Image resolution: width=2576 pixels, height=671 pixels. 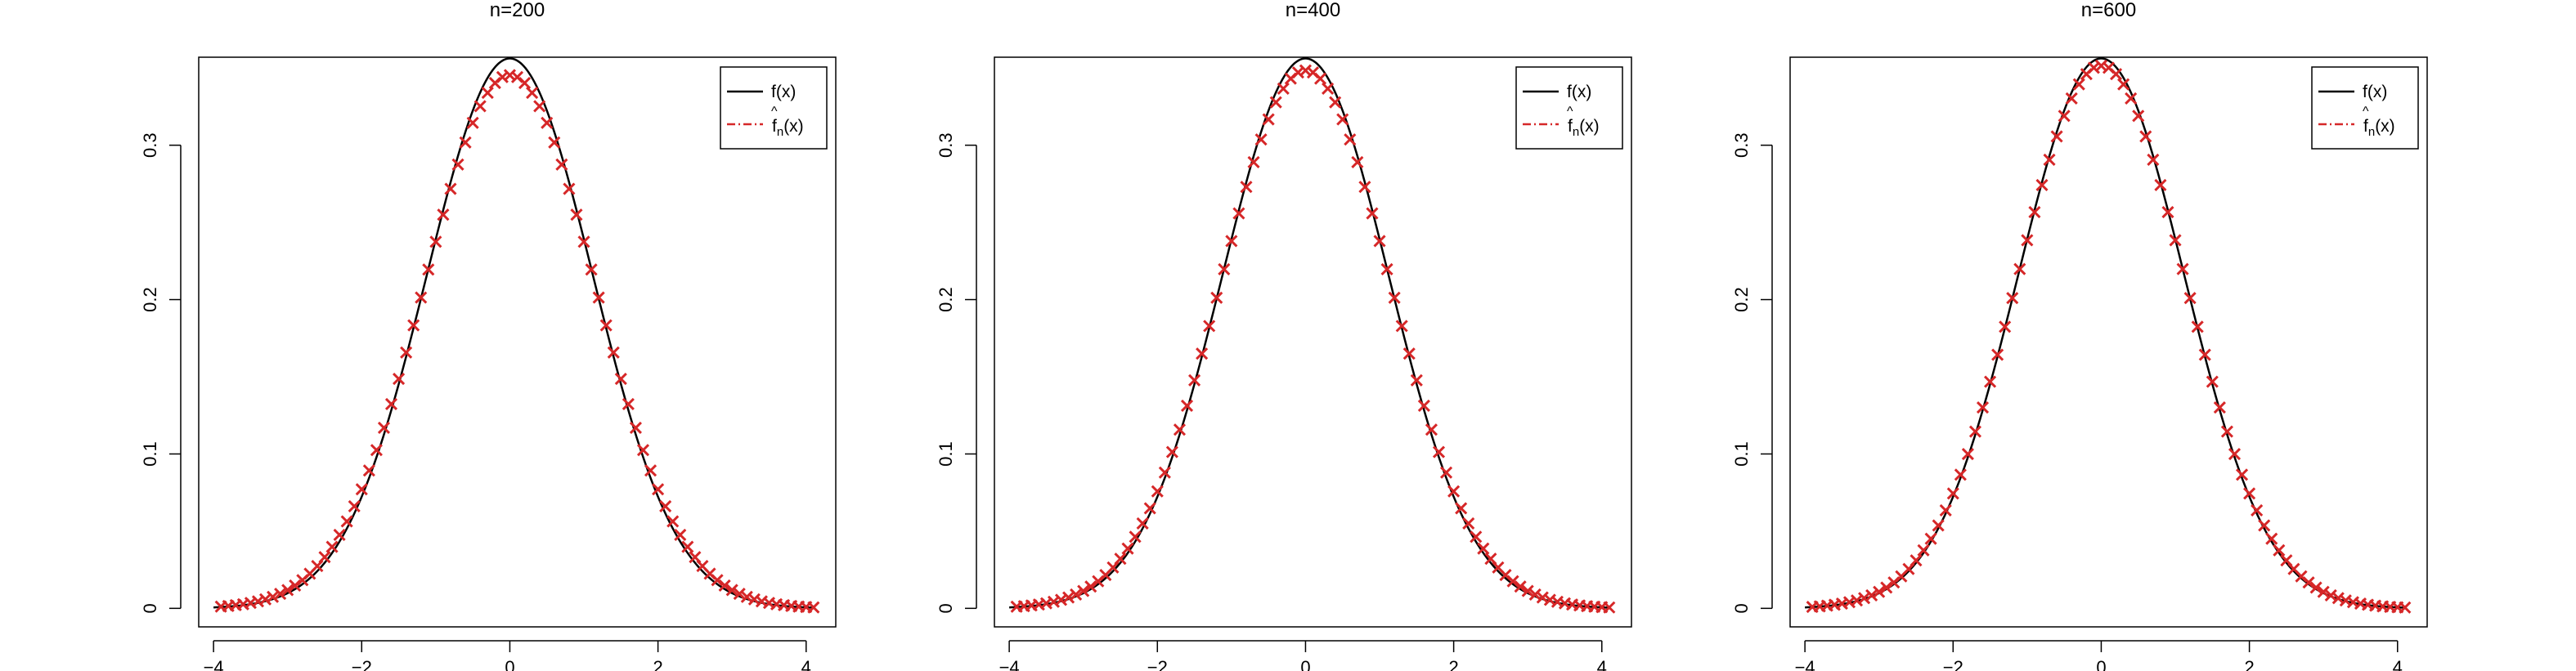 What do you see at coordinates (1602, 664) in the screenshot?
I see `x-tick-label: 4` at bounding box center [1602, 664].